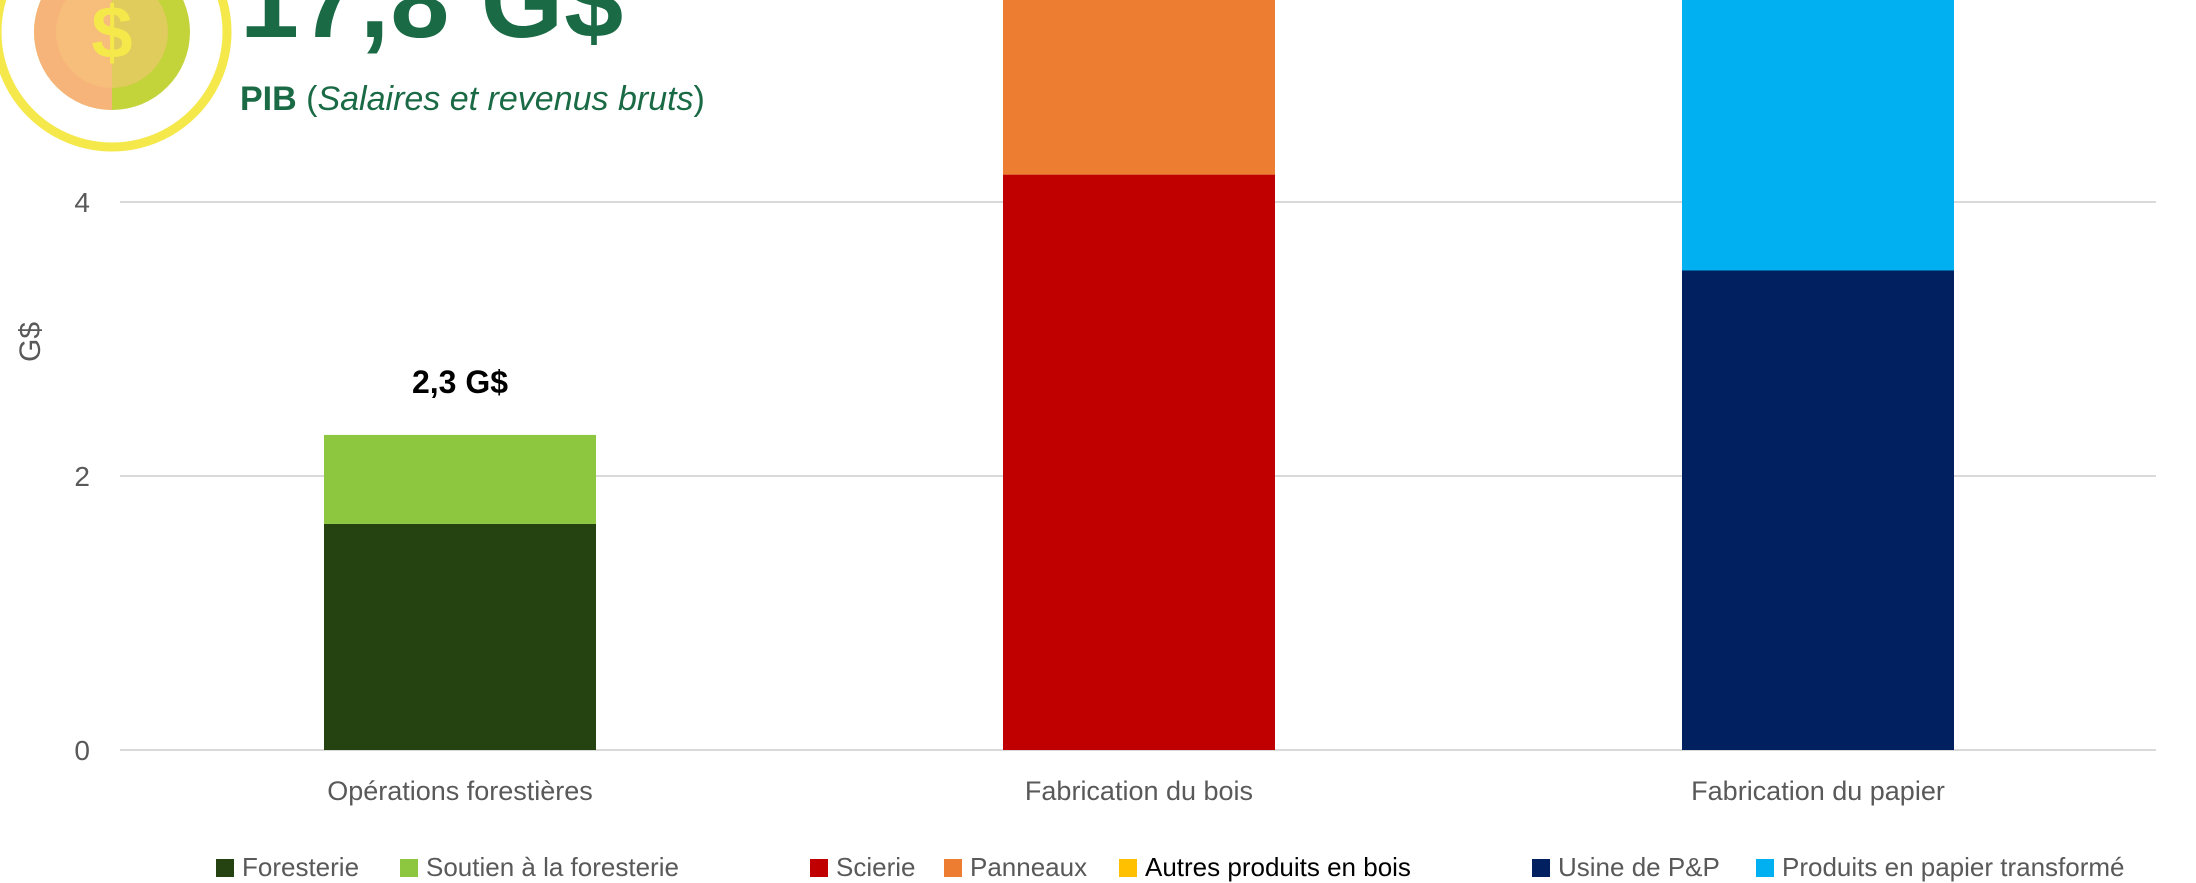 Image resolution: width=2196 pixels, height=883 pixels. Describe the element at coordinates (116, 76) in the screenshot. I see `dollar-coin-icon: $` at that location.